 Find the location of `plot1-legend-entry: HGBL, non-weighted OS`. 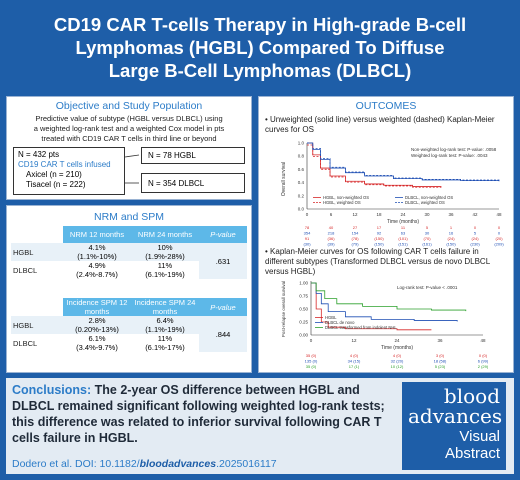

plot1-legend-entry: HGBL, non-weighted OS is located at coordinates (346, 197).